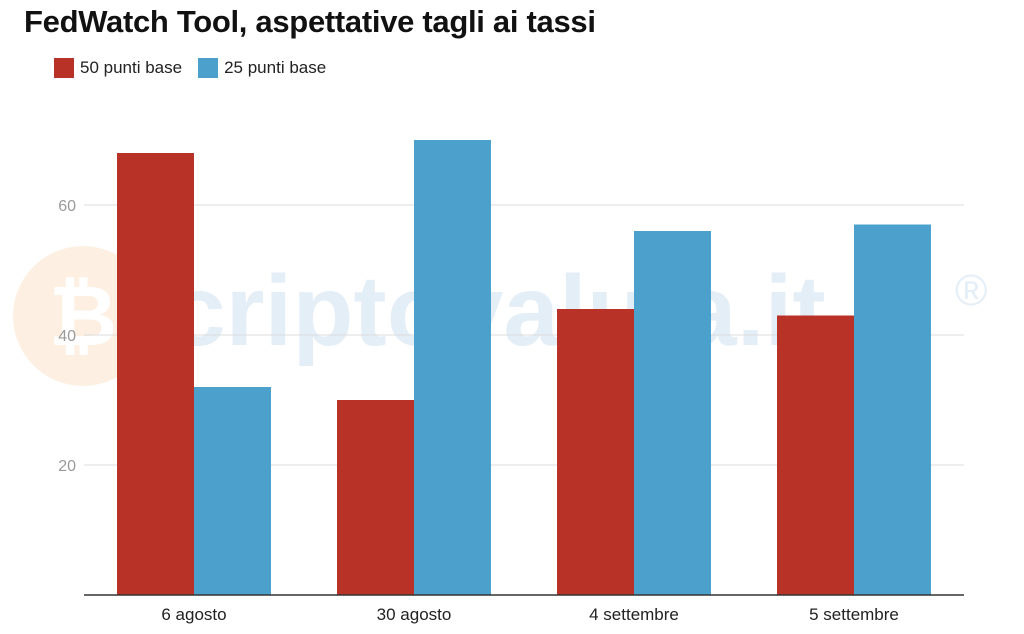  Describe the element at coordinates (131, 67) in the screenshot. I see `legend-label-50bp: 50 punti base` at that location.